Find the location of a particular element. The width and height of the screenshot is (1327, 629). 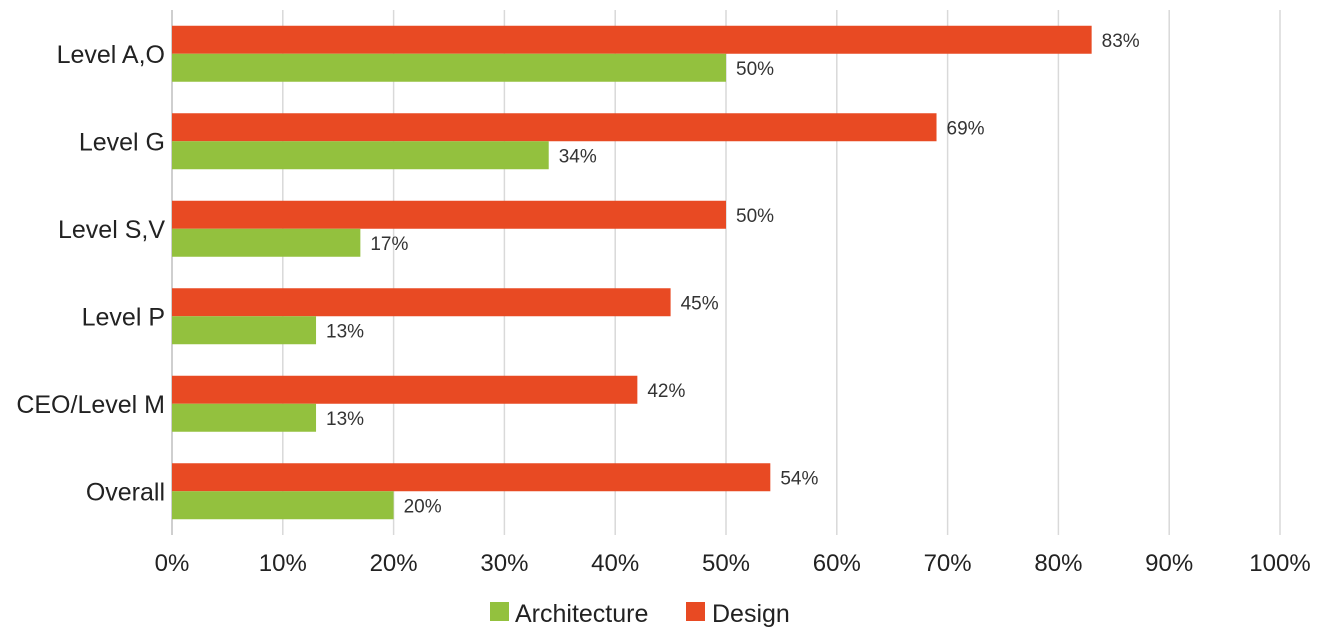

x-tick-label: 80% is located at coordinates (1058, 563).